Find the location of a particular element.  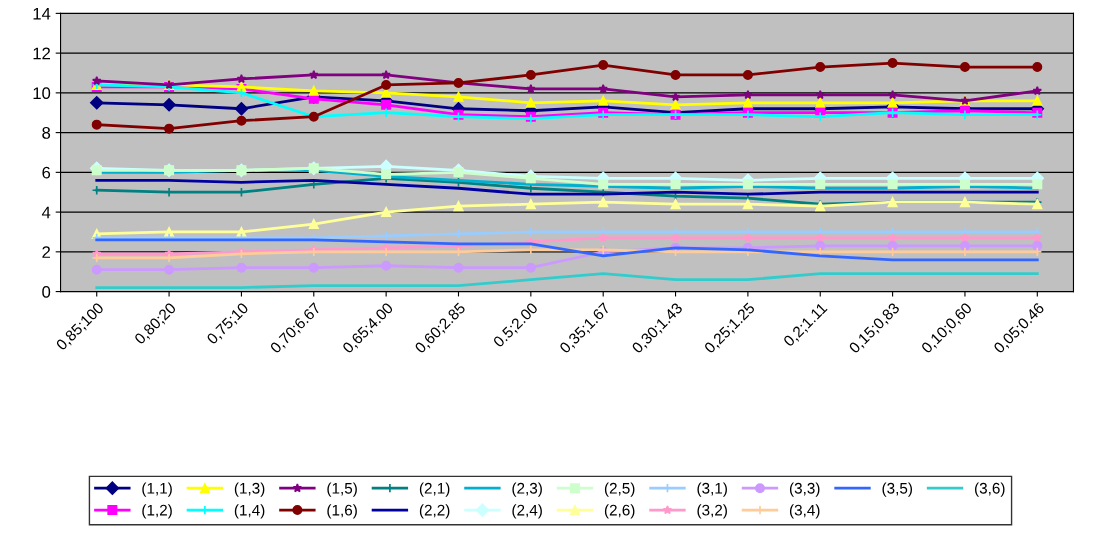

legend-label: (2,2) is located at coordinates (434, 511).